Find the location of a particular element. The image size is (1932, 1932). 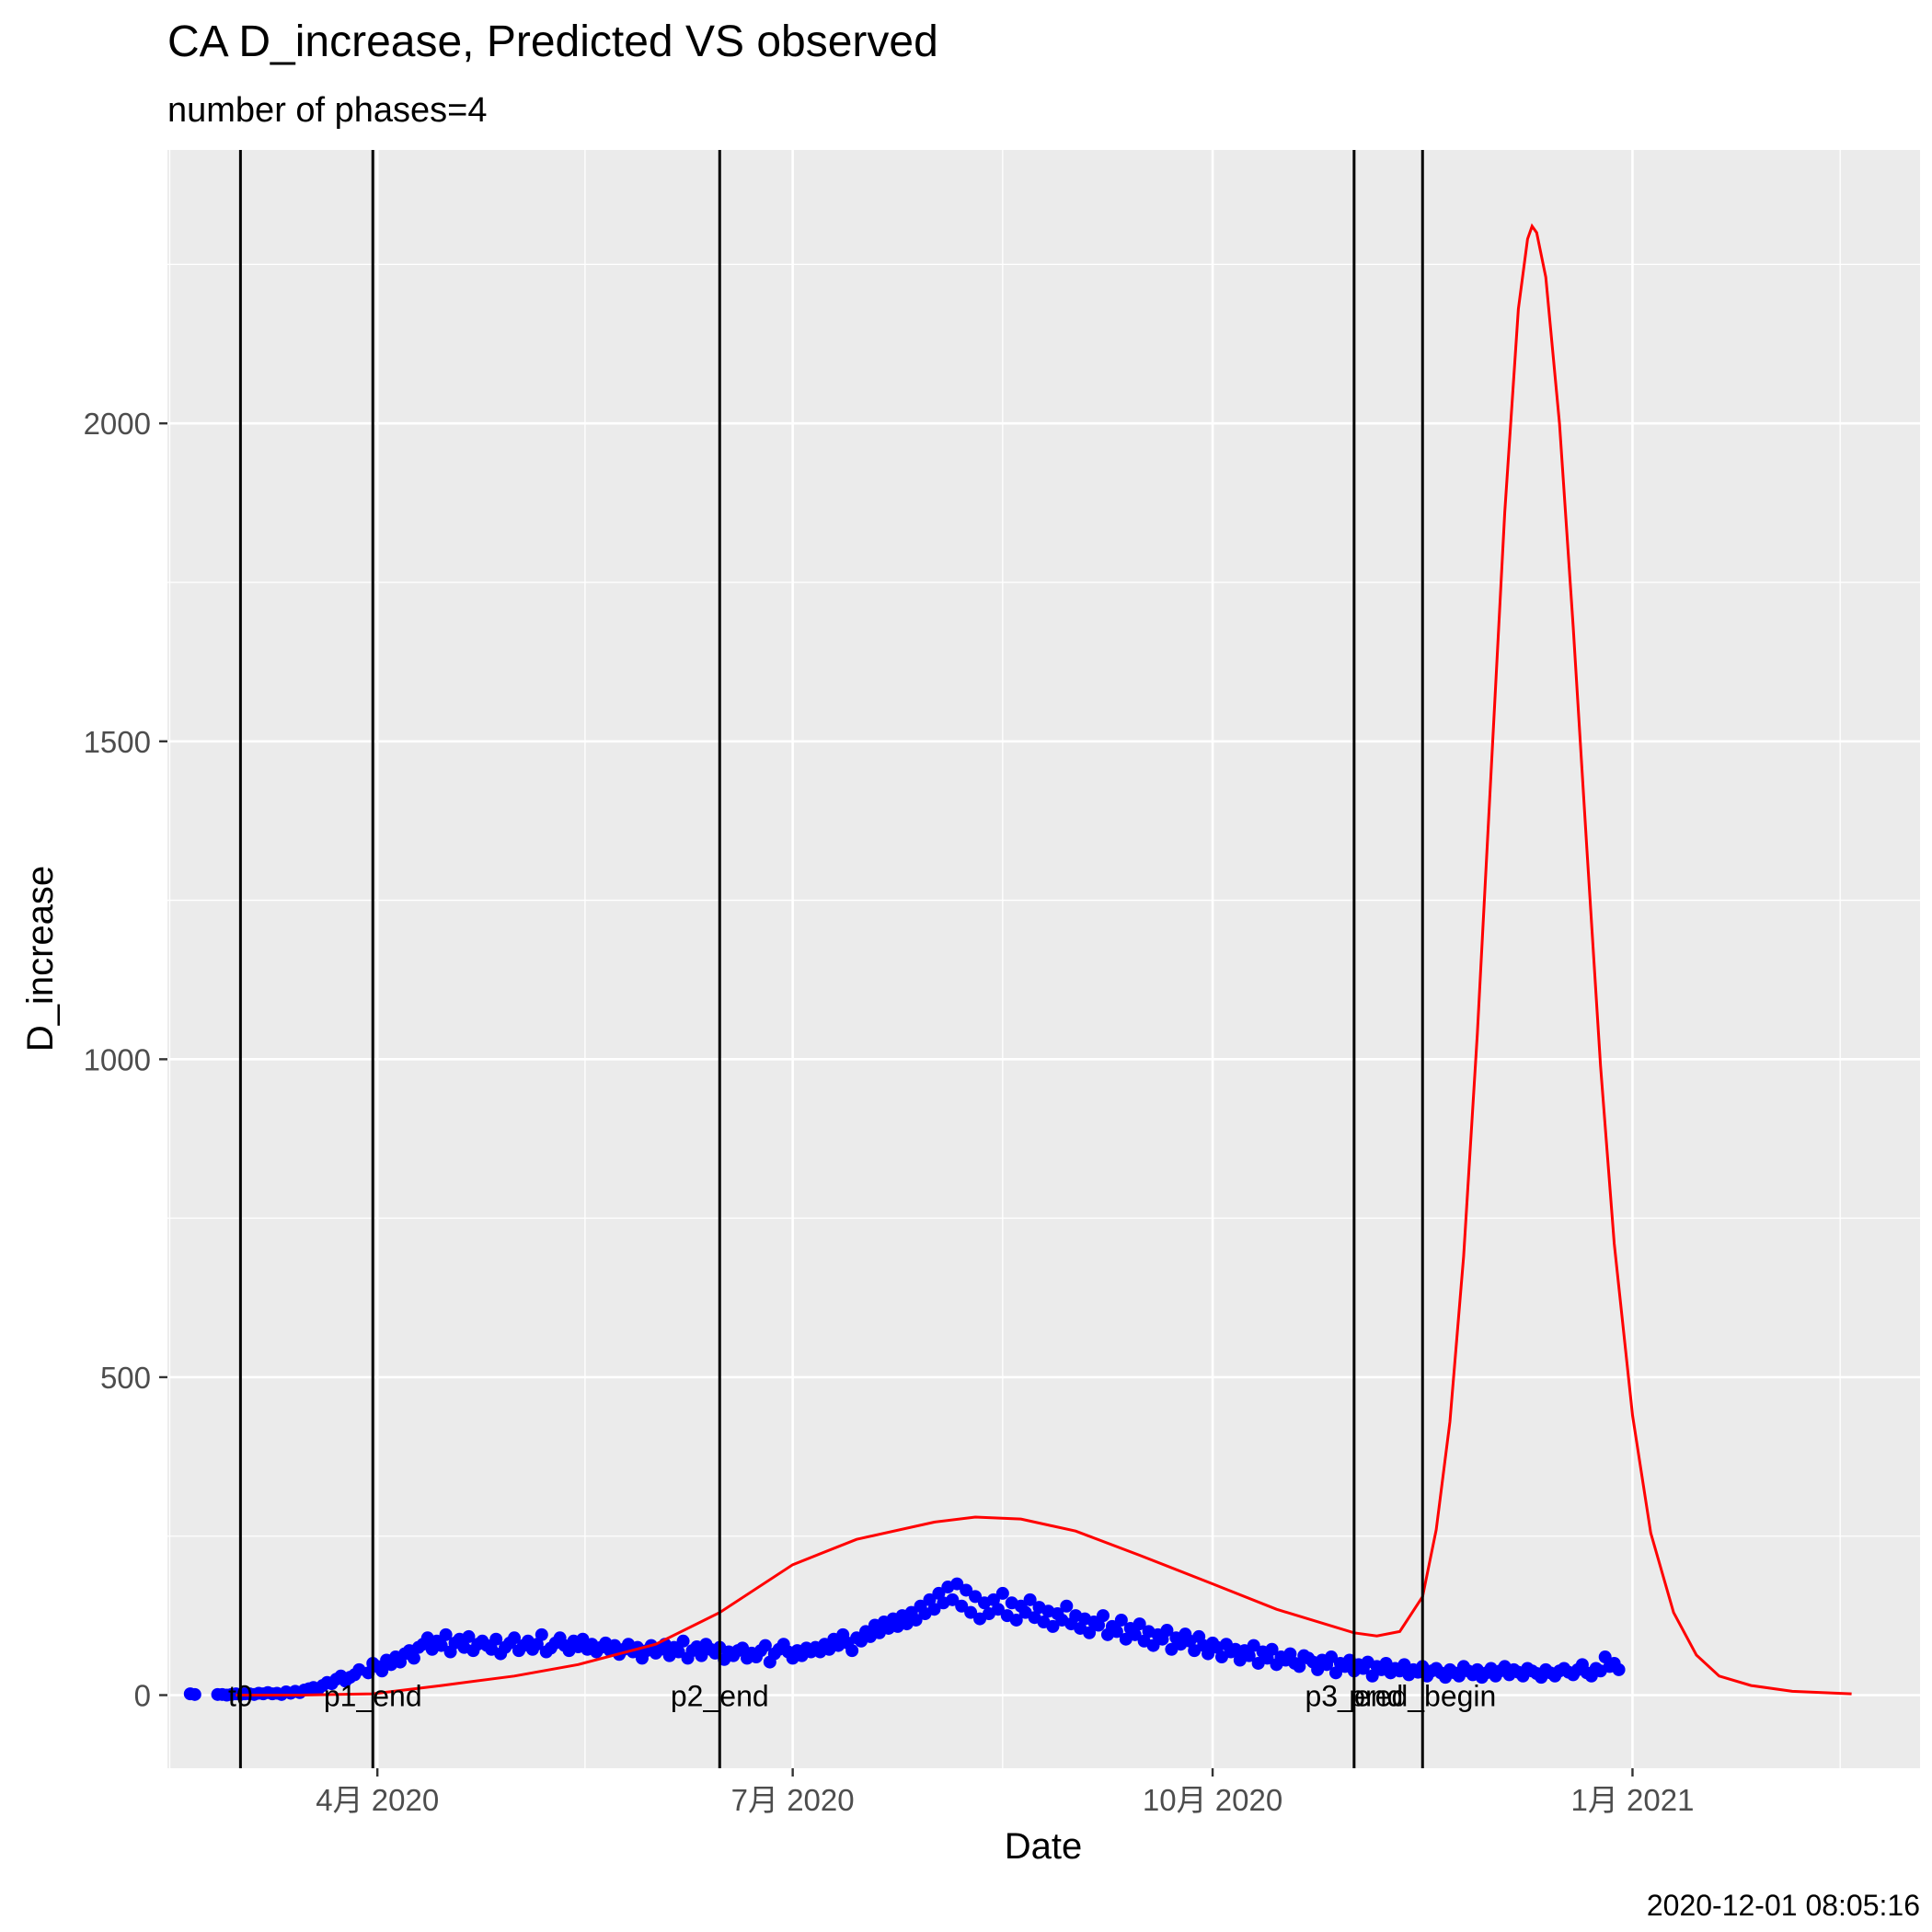

chart-subtitle: number of phases=4 is located at coordinates (327, 110).